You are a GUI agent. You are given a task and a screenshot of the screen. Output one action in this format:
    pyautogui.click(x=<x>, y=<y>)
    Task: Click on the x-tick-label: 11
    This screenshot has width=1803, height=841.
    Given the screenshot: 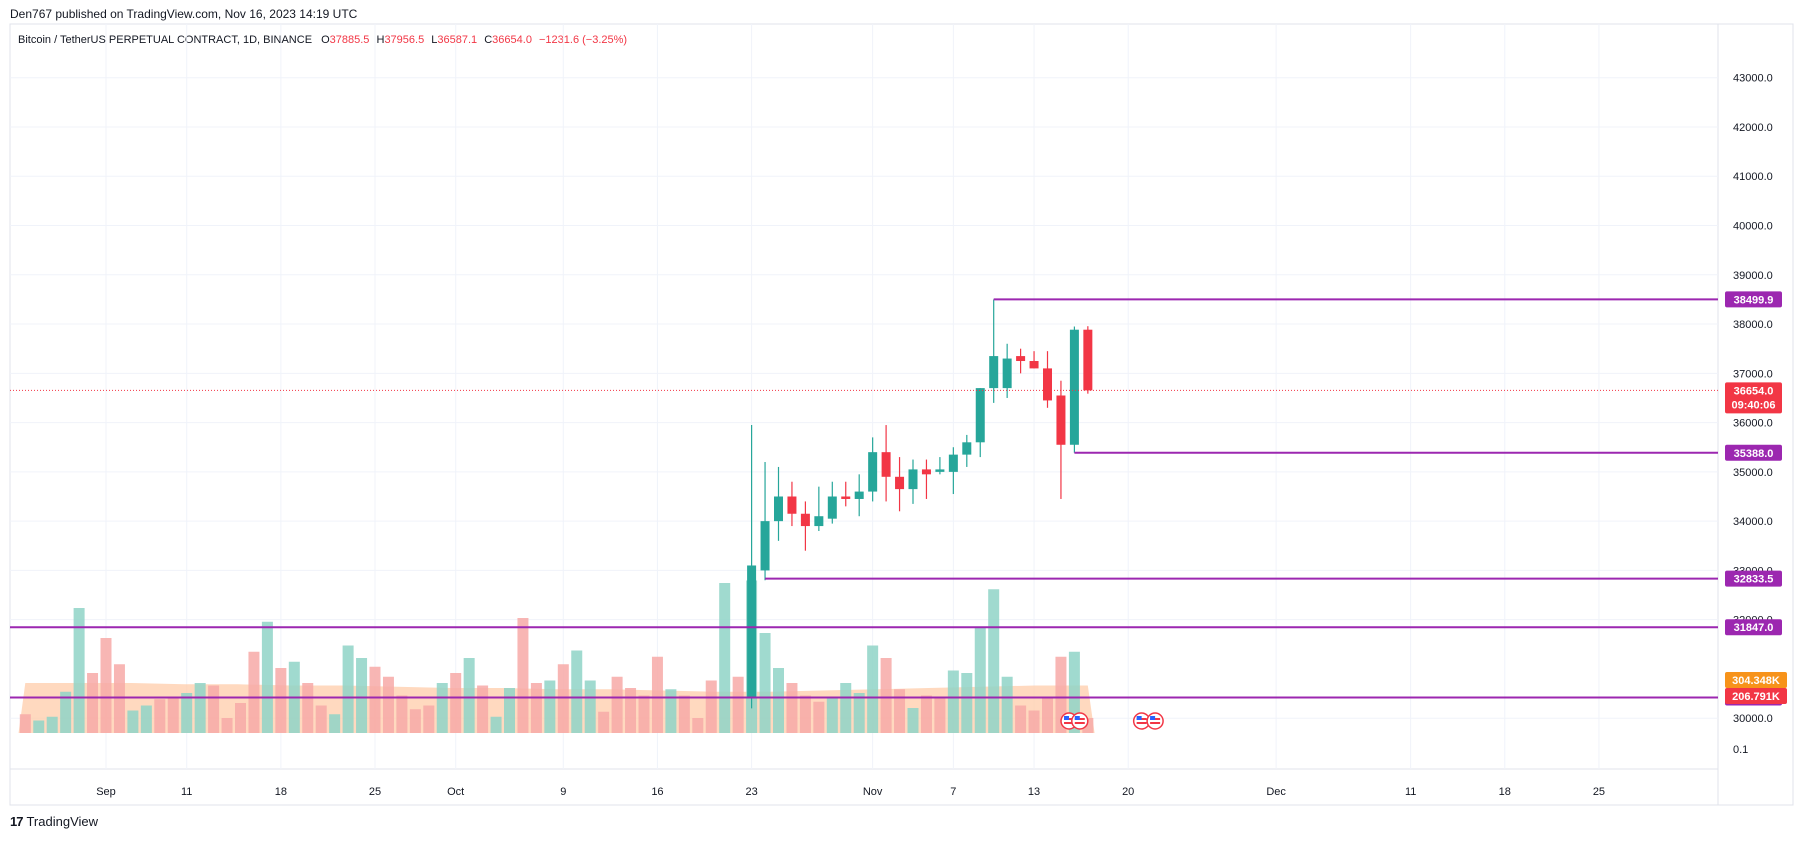 What is the action you would take?
    pyautogui.click(x=1410, y=792)
    